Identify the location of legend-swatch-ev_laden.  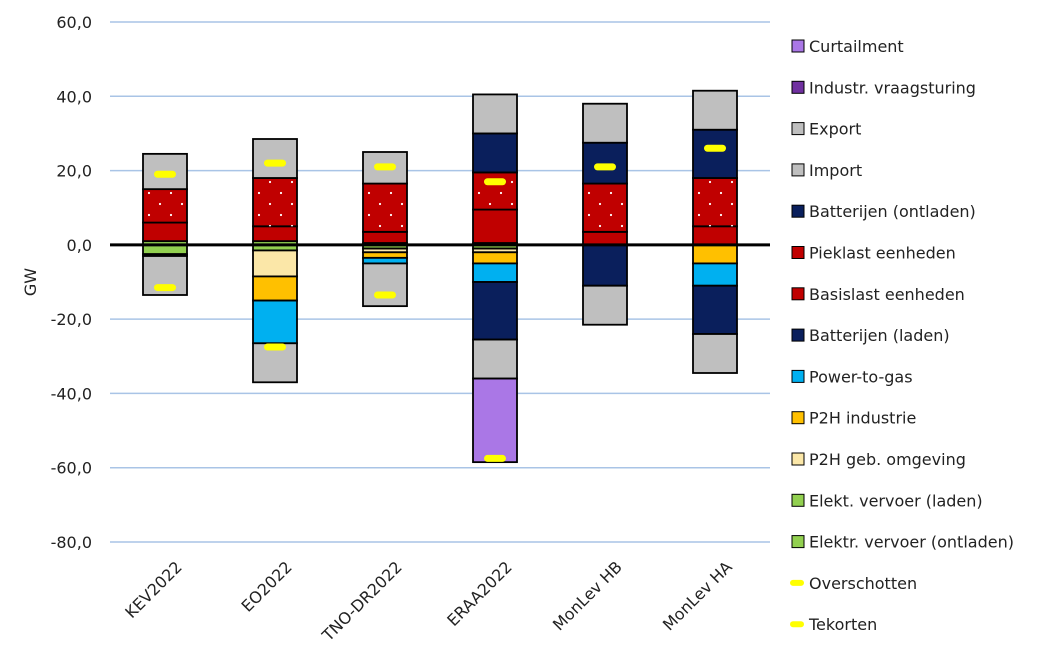
(798, 500).